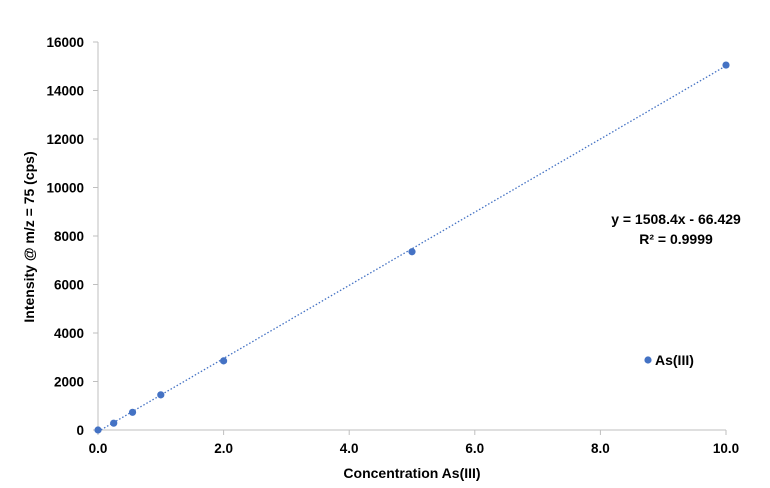  I want to click on x-tick-label: 0.0, so click(98, 448).